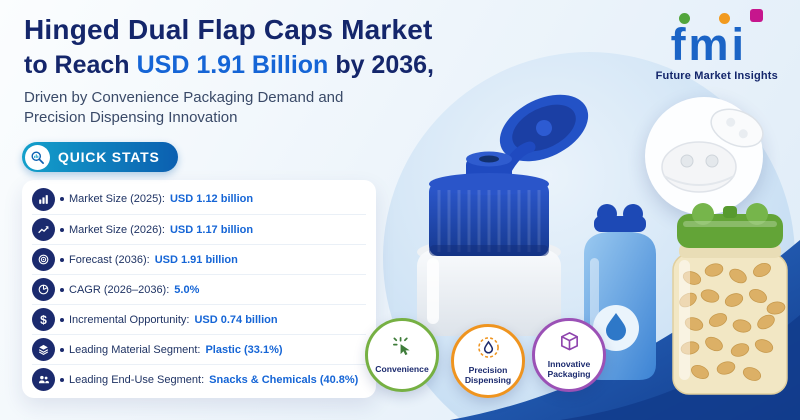  What do you see at coordinates (730, 299) in the screenshot?
I see `product-peanut-jar` at bounding box center [730, 299].